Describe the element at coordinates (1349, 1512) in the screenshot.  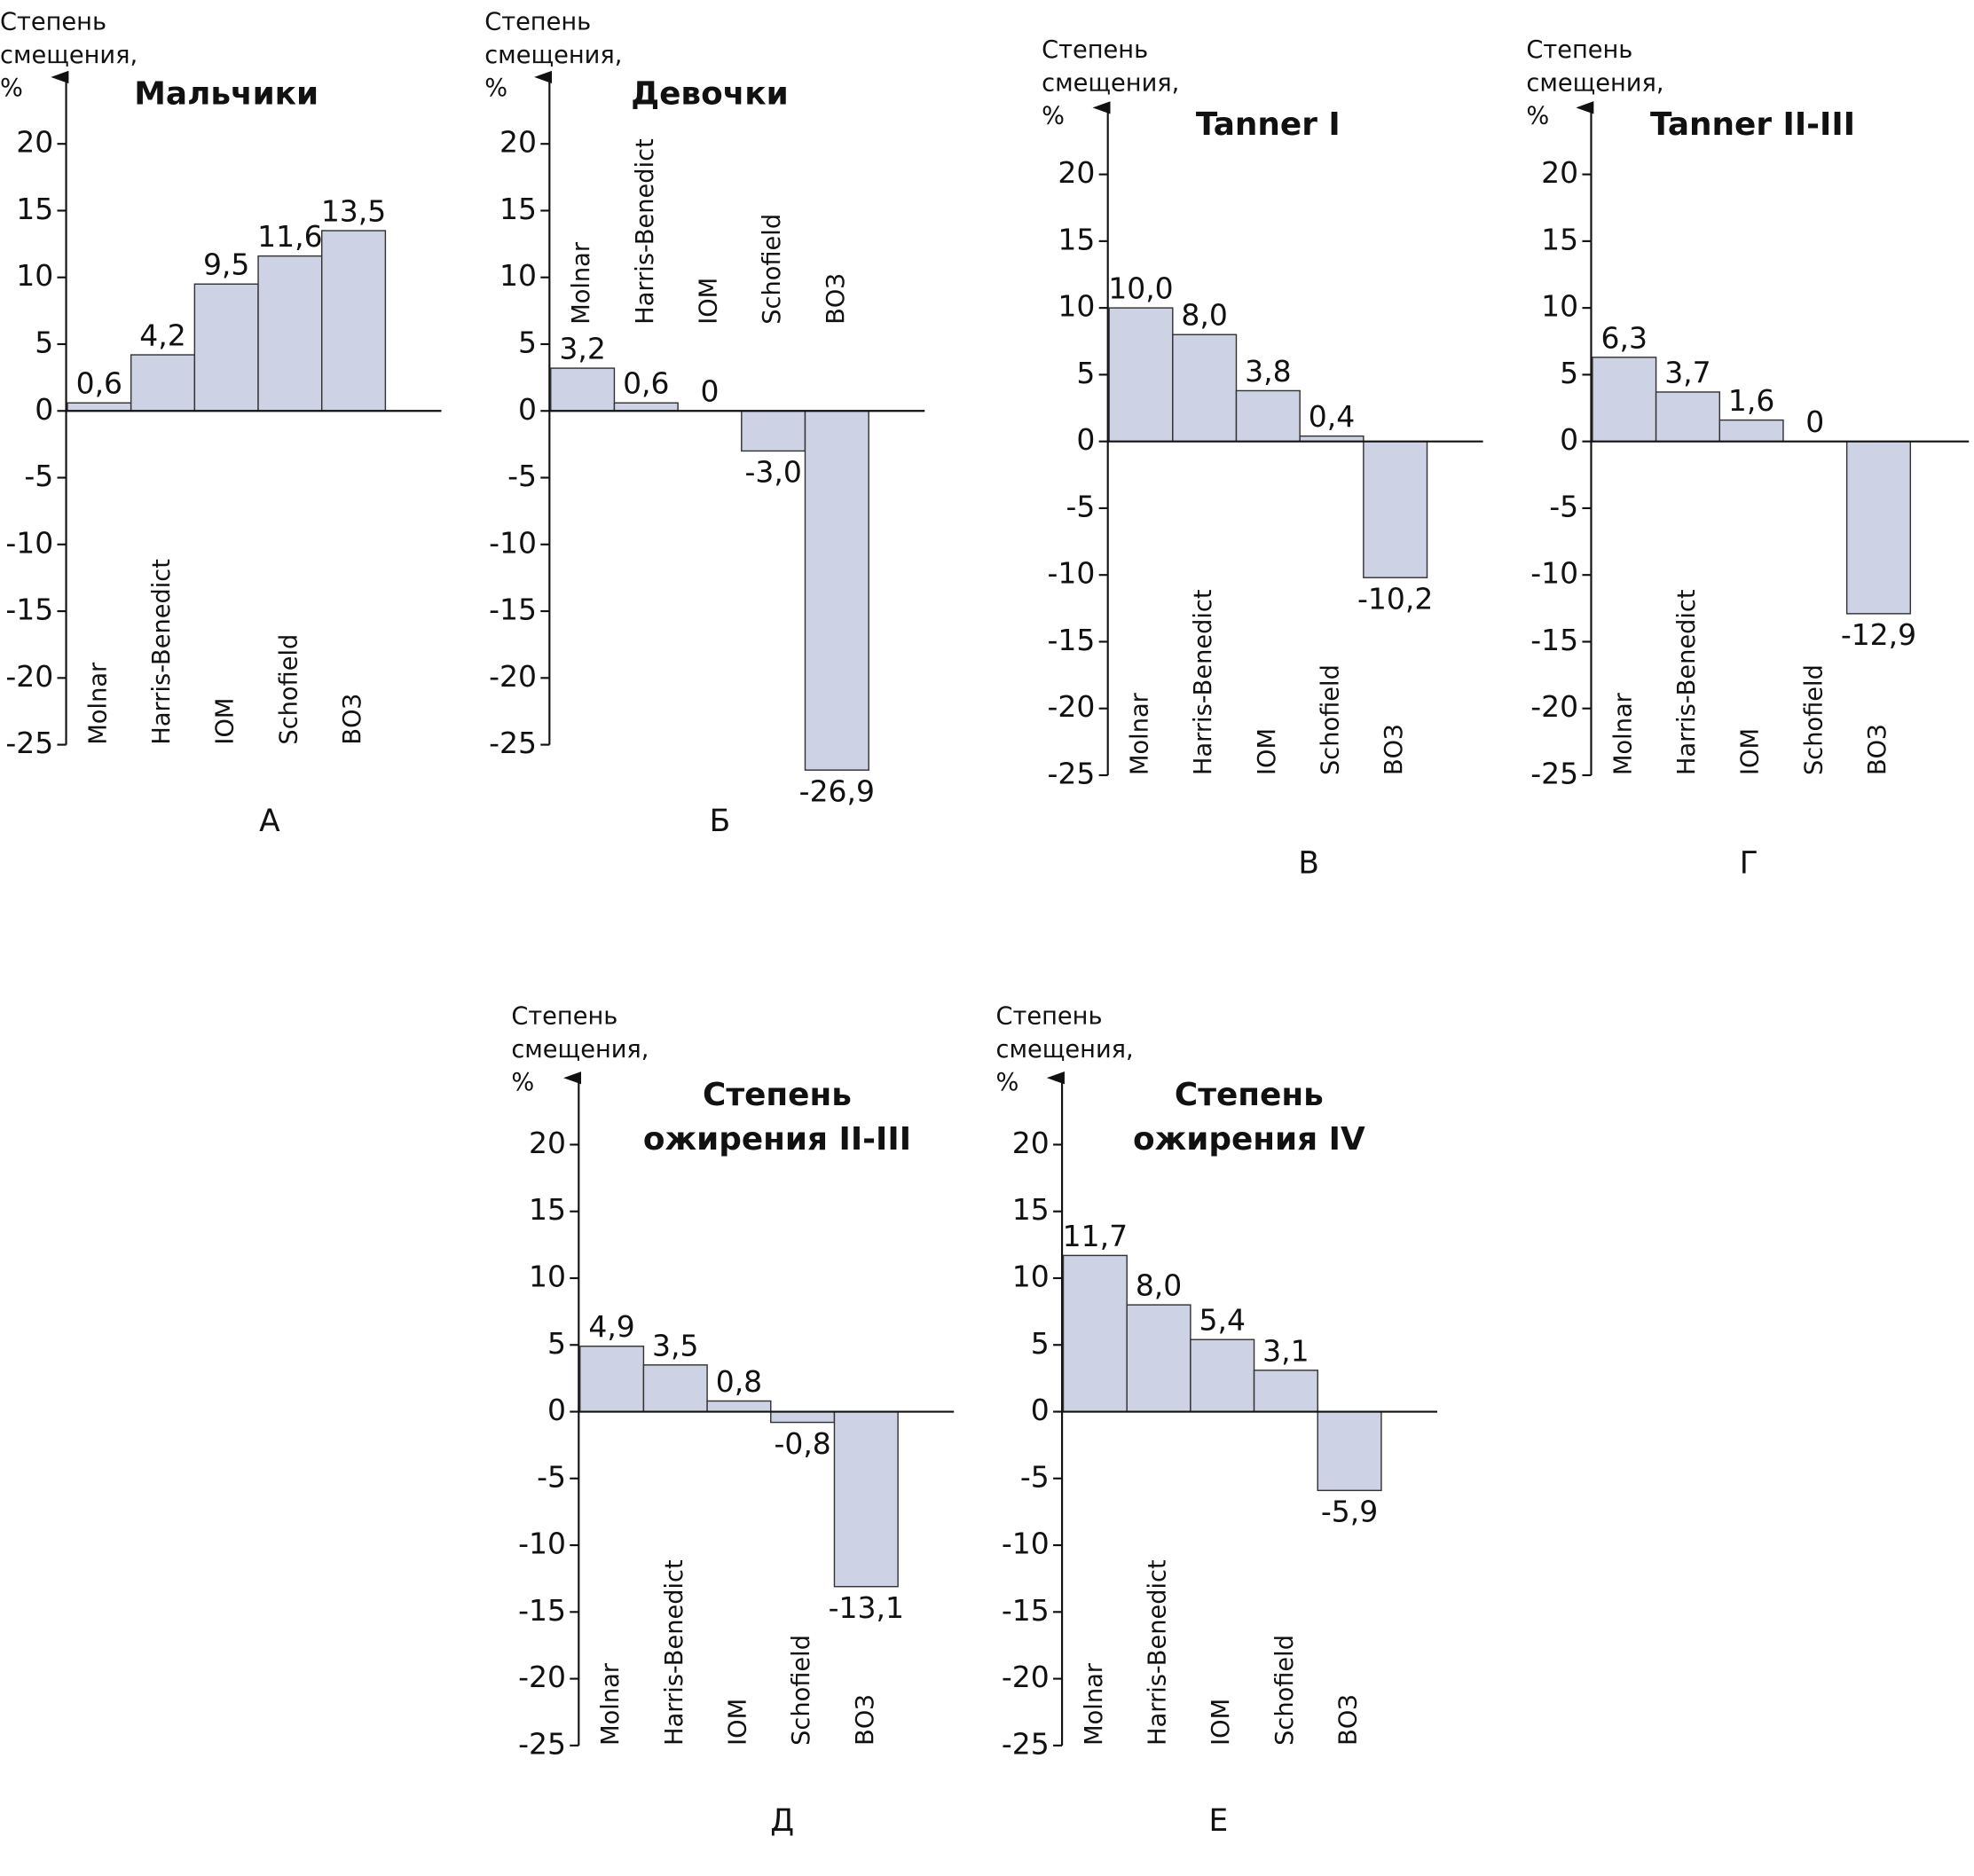
I see `value-label: -5,9` at that location.